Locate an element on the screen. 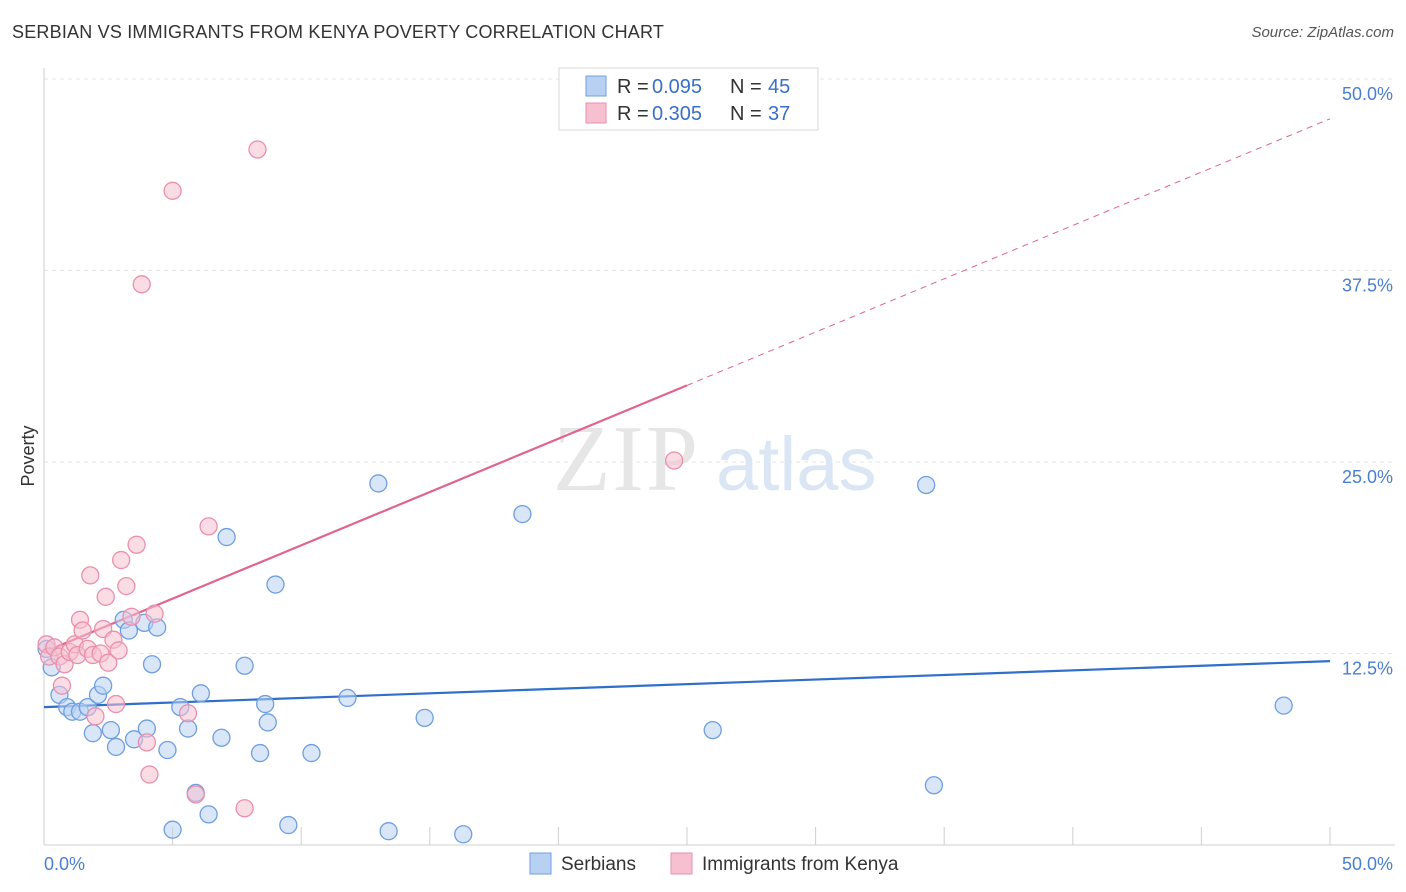 The image size is (1406, 892). y-axis-title: Poverty is located at coordinates (28, 455).